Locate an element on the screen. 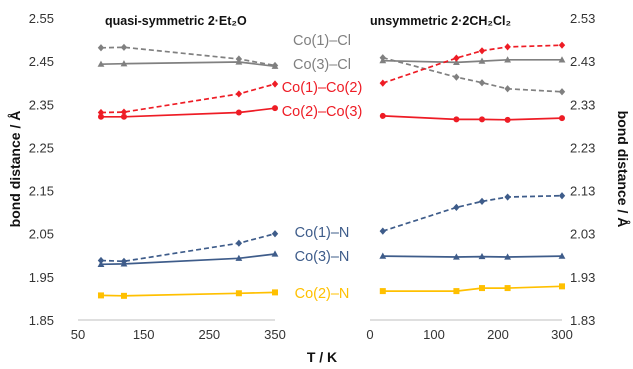  y-axis-title-left: bond distance / Å is located at coordinates (15, 169).